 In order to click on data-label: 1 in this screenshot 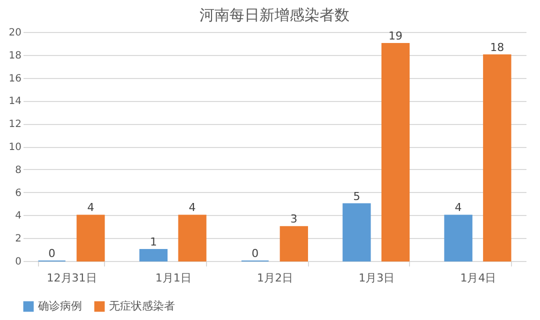, I will do `click(153, 242)`.